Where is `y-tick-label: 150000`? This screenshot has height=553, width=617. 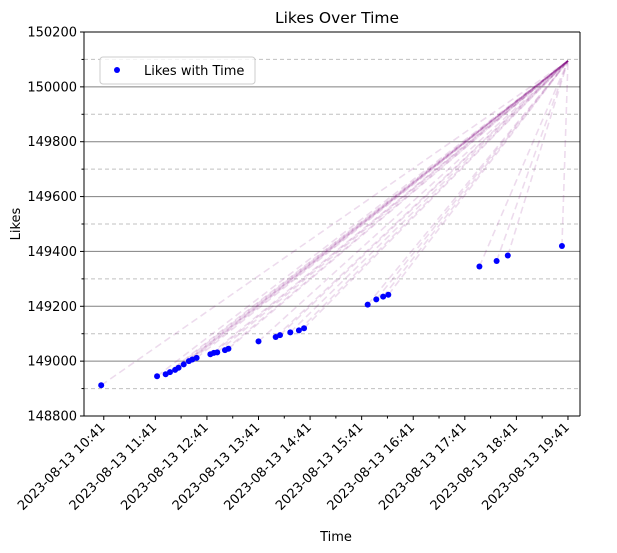
y-tick-label: 150000 is located at coordinates (52, 87).